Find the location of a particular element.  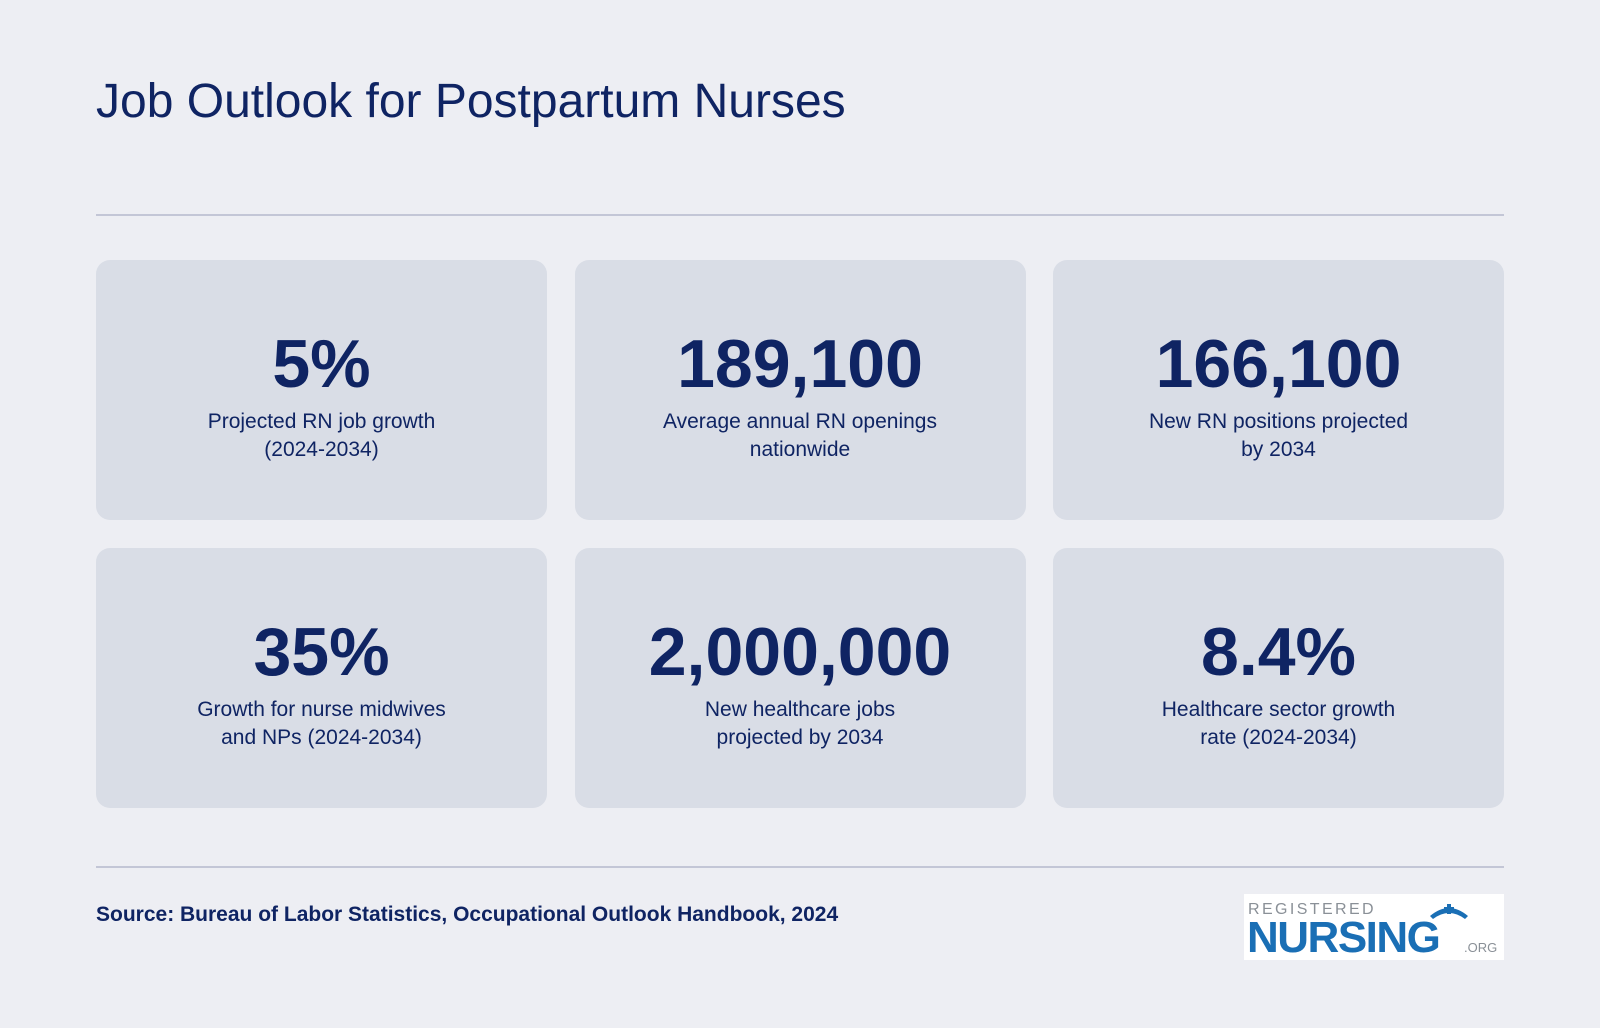

logo-top-text: REGISTERED is located at coordinates (1312, 909).